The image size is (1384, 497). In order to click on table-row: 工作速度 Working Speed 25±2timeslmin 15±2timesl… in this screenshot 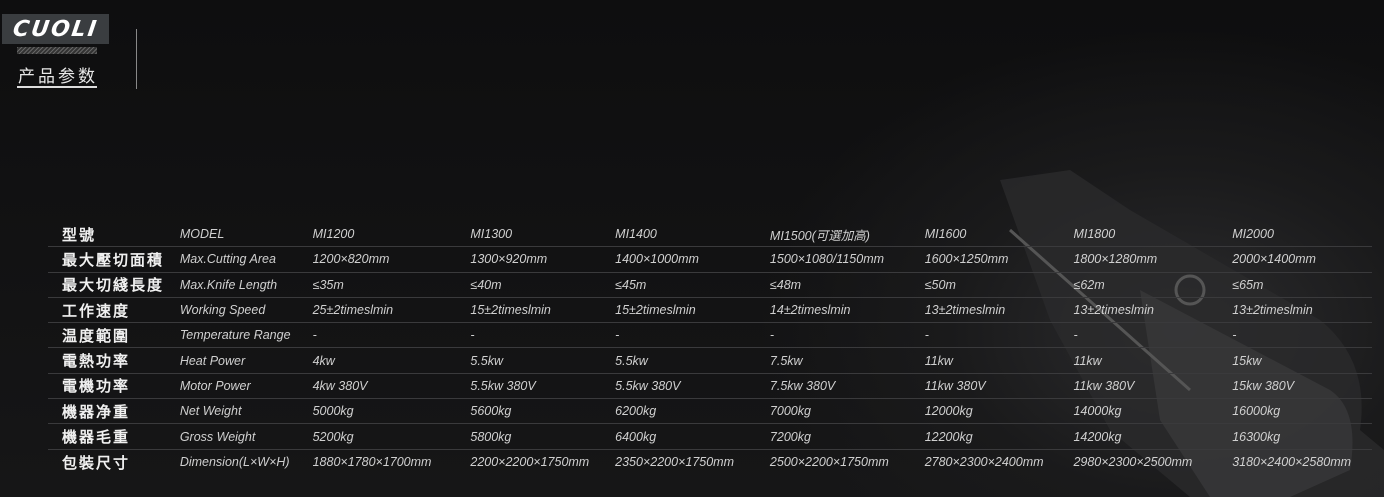, I will do `click(710, 311)`.